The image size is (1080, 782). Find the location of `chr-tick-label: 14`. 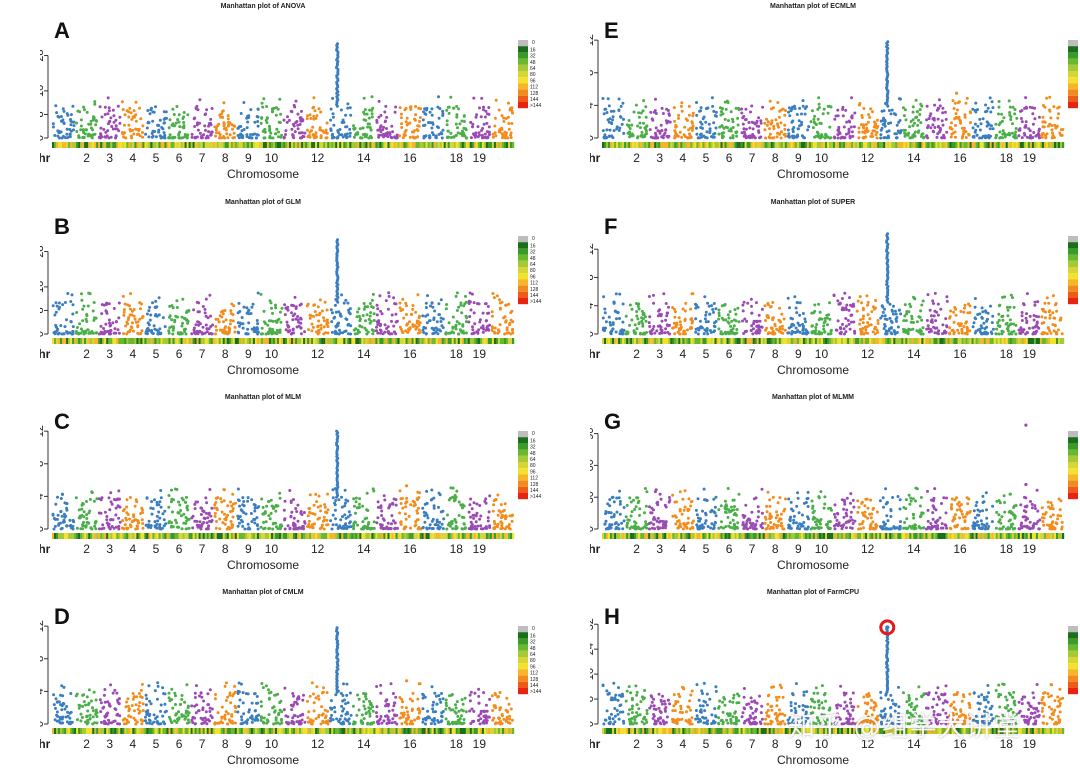

chr-tick-label: 14 is located at coordinates (914, 354).